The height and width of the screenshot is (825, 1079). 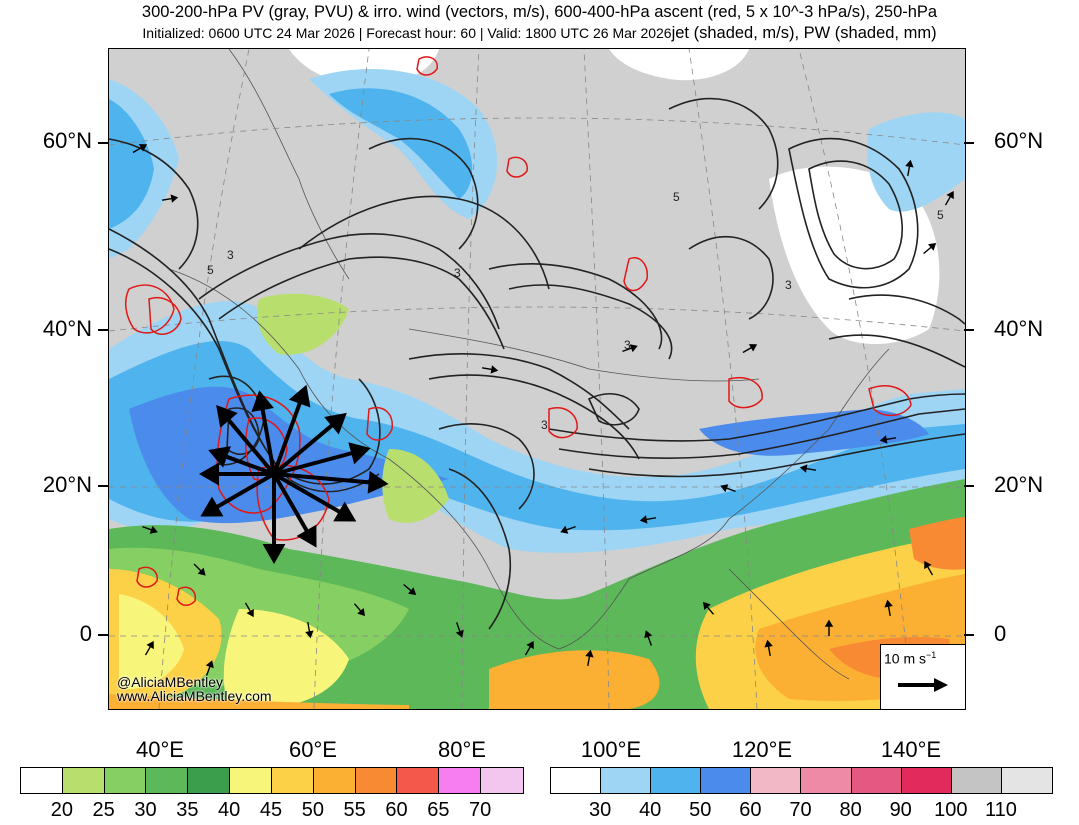 What do you see at coordinates (1000, 810) in the screenshot?
I see `jet-colorbar-tick-label: 110` at bounding box center [1000, 810].